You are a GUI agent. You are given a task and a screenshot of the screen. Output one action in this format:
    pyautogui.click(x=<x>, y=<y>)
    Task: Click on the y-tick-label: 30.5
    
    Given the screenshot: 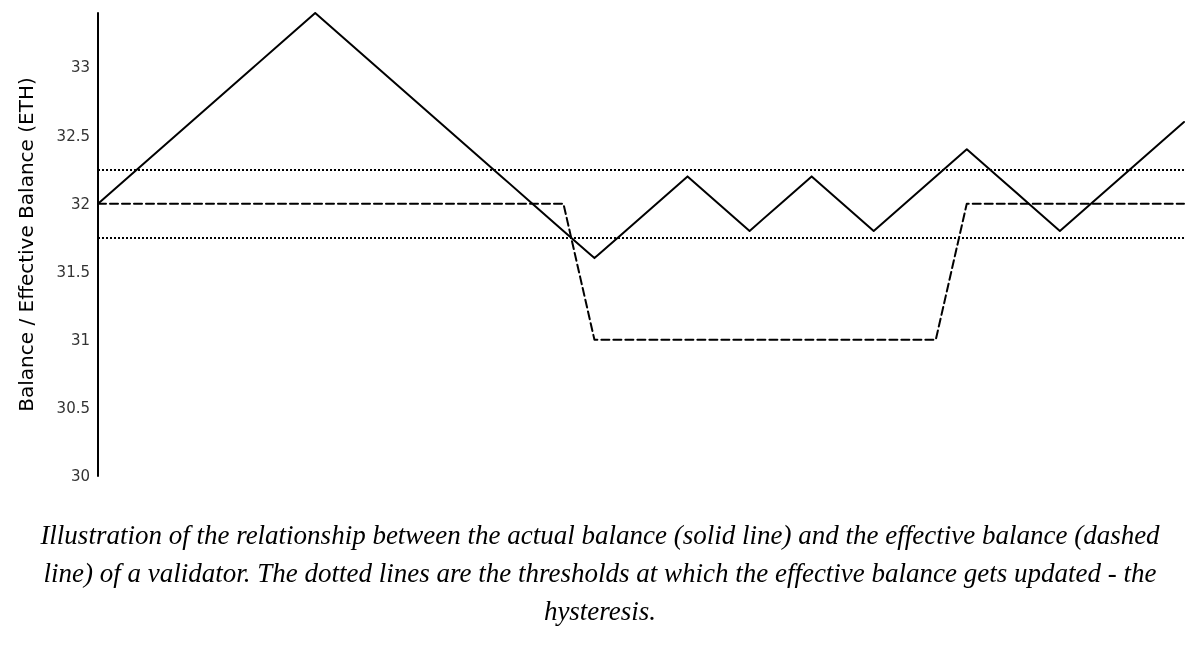 What is the action you would take?
    pyautogui.click(x=73, y=407)
    